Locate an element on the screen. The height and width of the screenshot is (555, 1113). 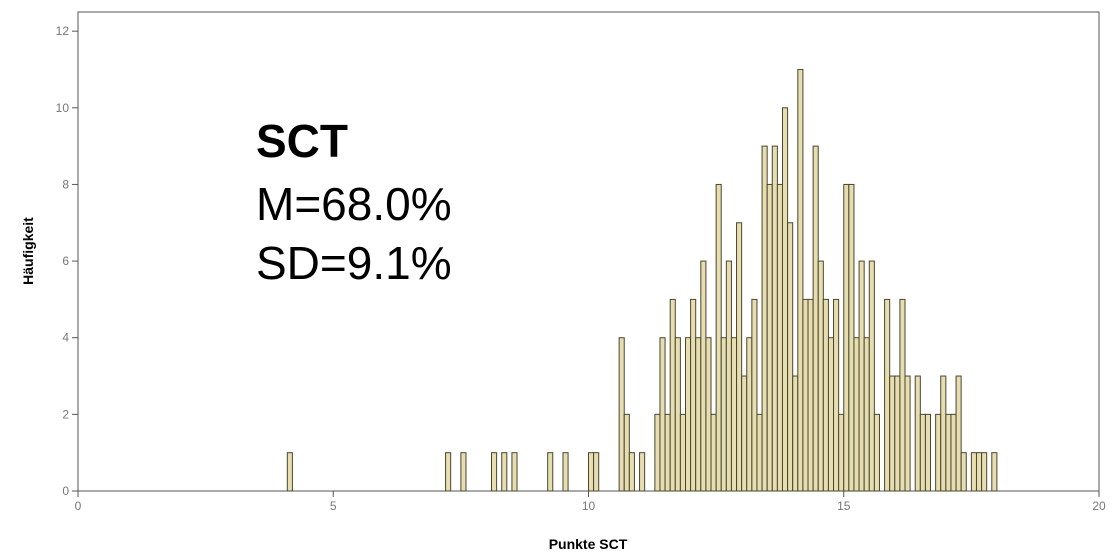
annotation-title: SCT is located at coordinates (302, 141).